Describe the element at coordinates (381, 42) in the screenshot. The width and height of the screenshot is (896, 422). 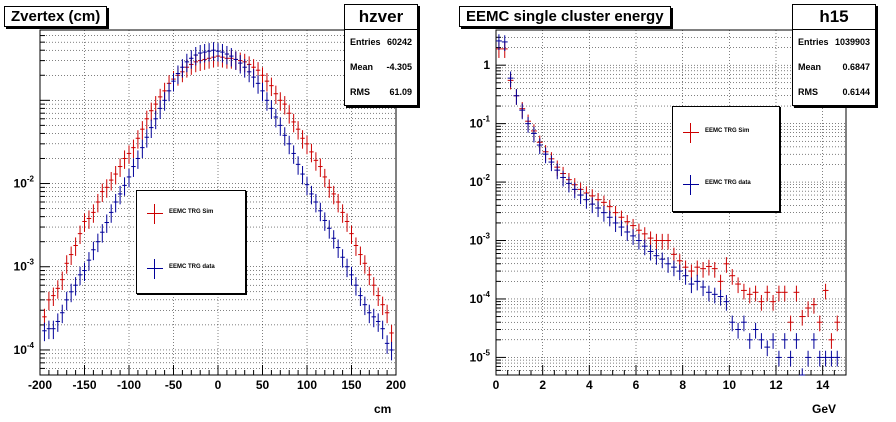
I see `stats-entries-row: Entries 60242` at that location.